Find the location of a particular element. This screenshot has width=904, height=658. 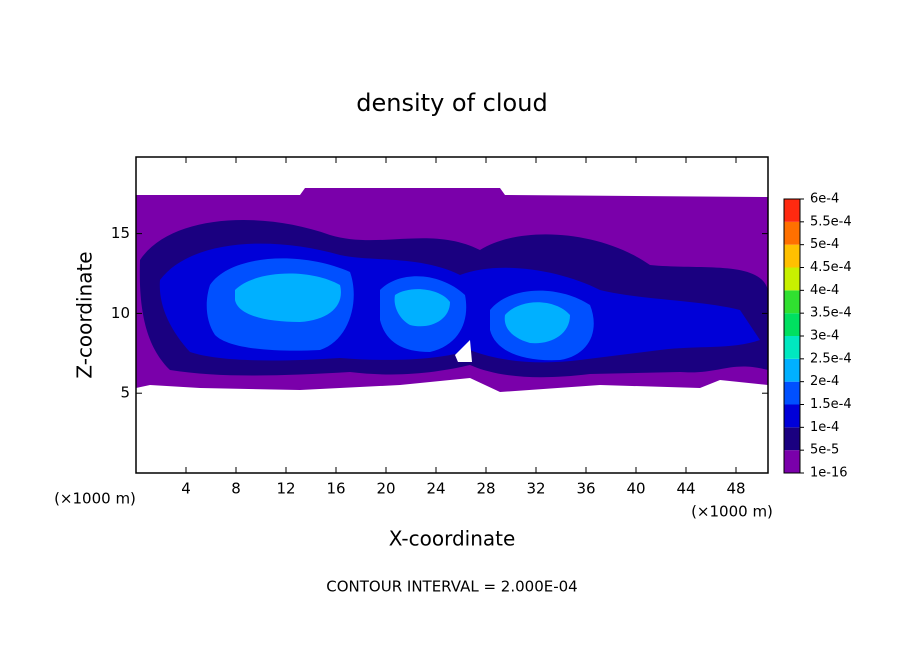

colorbar-label: 5e-4 is located at coordinates (824, 244).